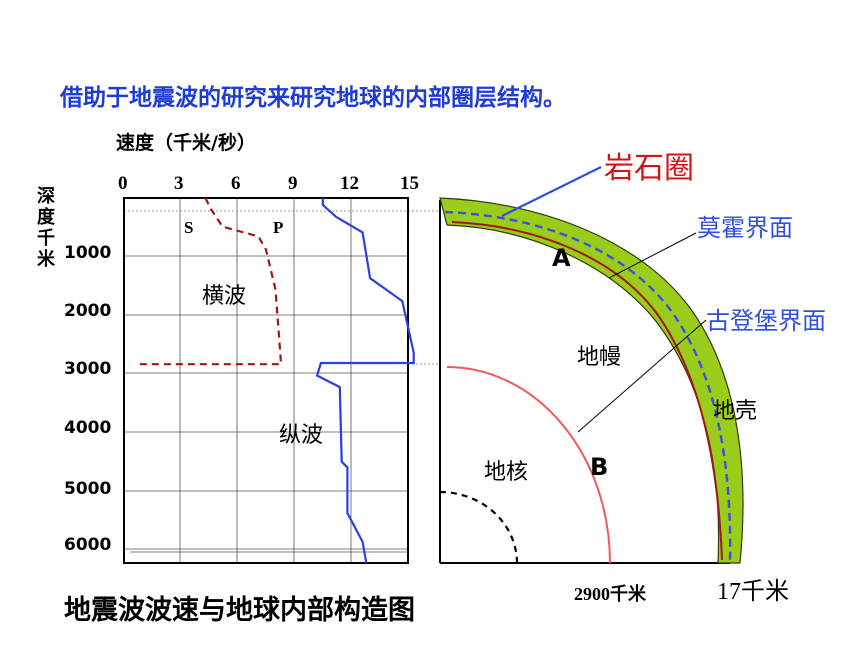 Image resolution: width=860 pixels, height=645 pixels. What do you see at coordinates (239, 610) in the screenshot?
I see `figure-title: 地震波波速与地球内部构造图` at bounding box center [239, 610].